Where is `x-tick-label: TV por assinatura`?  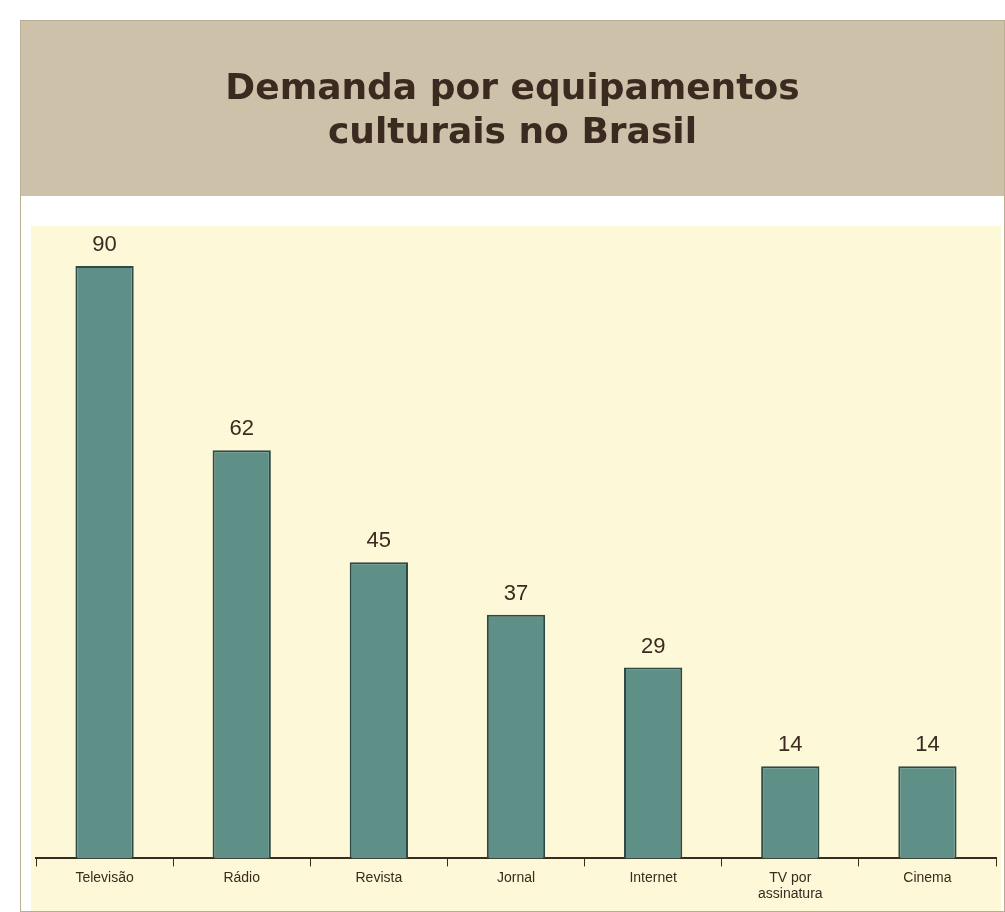
x-tick-label: TV por assinatura is located at coordinates (790, 885).